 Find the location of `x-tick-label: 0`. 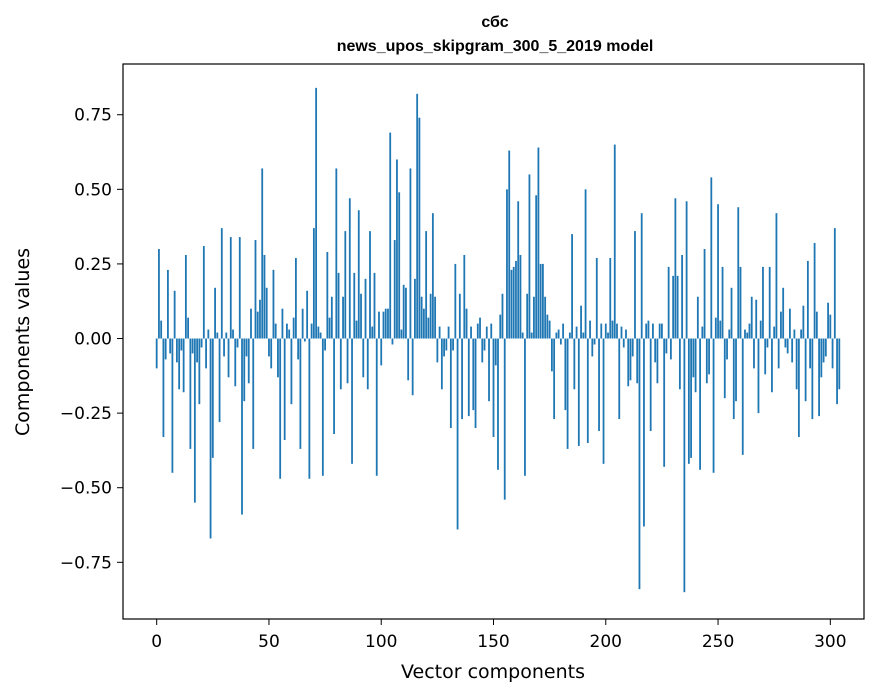

x-tick-label: 0 is located at coordinates (156, 642).